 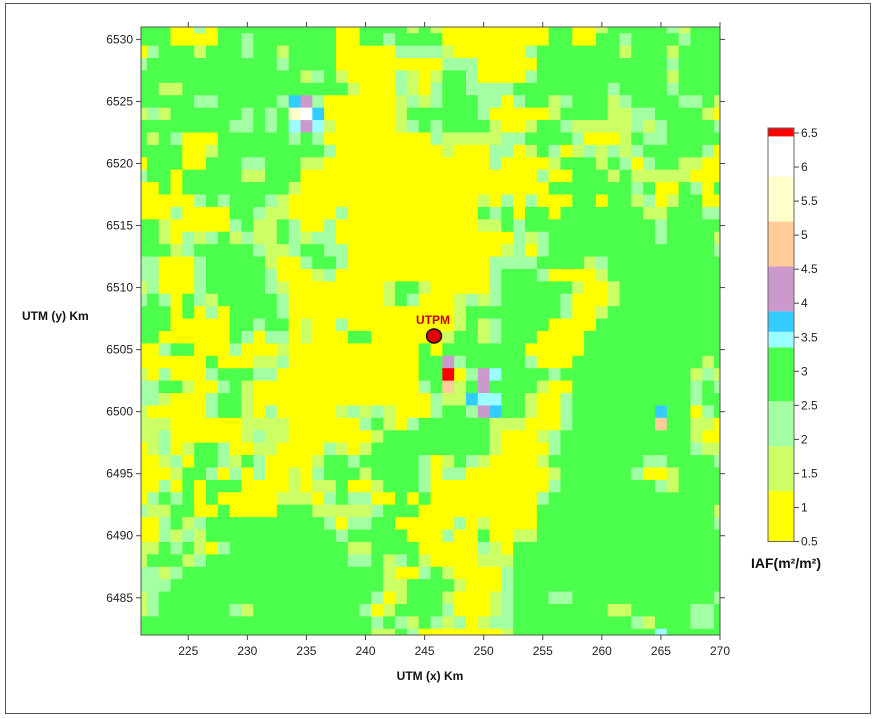 What do you see at coordinates (433, 328) in the screenshot?
I see `utpm-marker: UTPM` at bounding box center [433, 328].